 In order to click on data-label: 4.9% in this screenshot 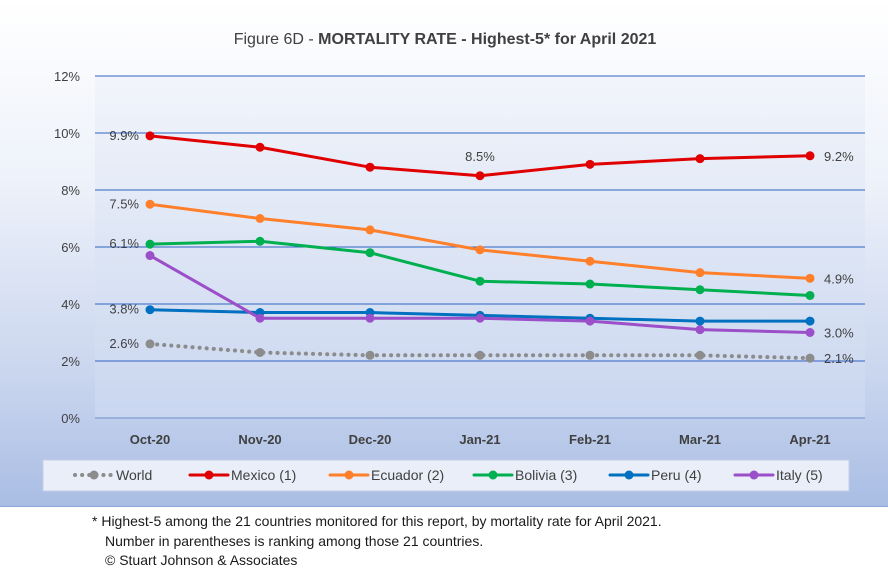, I will do `click(839, 278)`.